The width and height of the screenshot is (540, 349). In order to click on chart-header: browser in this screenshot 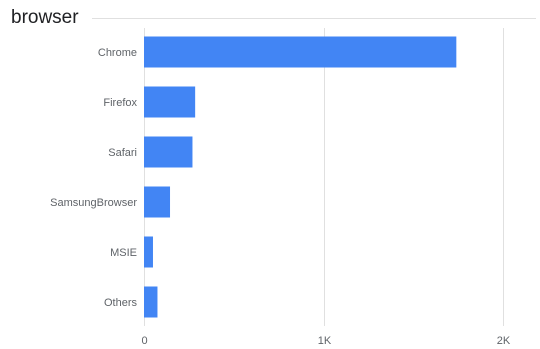, I will do `click(270, 17)`.